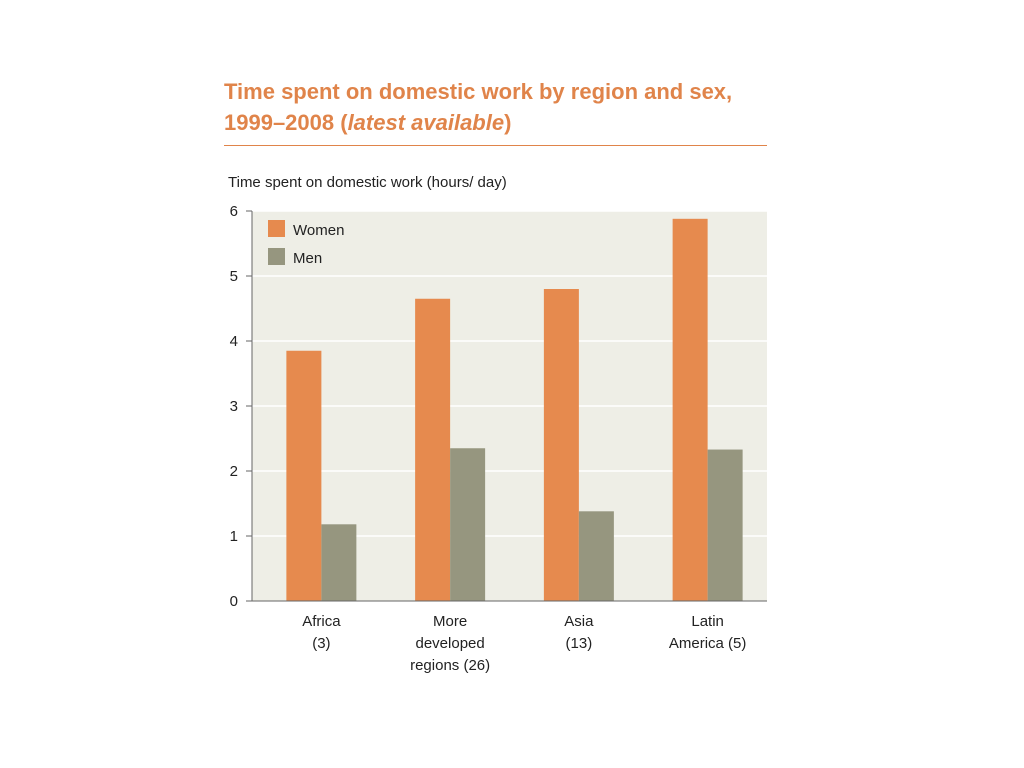  Describe the element at coordinates (450, 643) in the screenshot. I see `x-category-label: More developed regions (26)` at that location.